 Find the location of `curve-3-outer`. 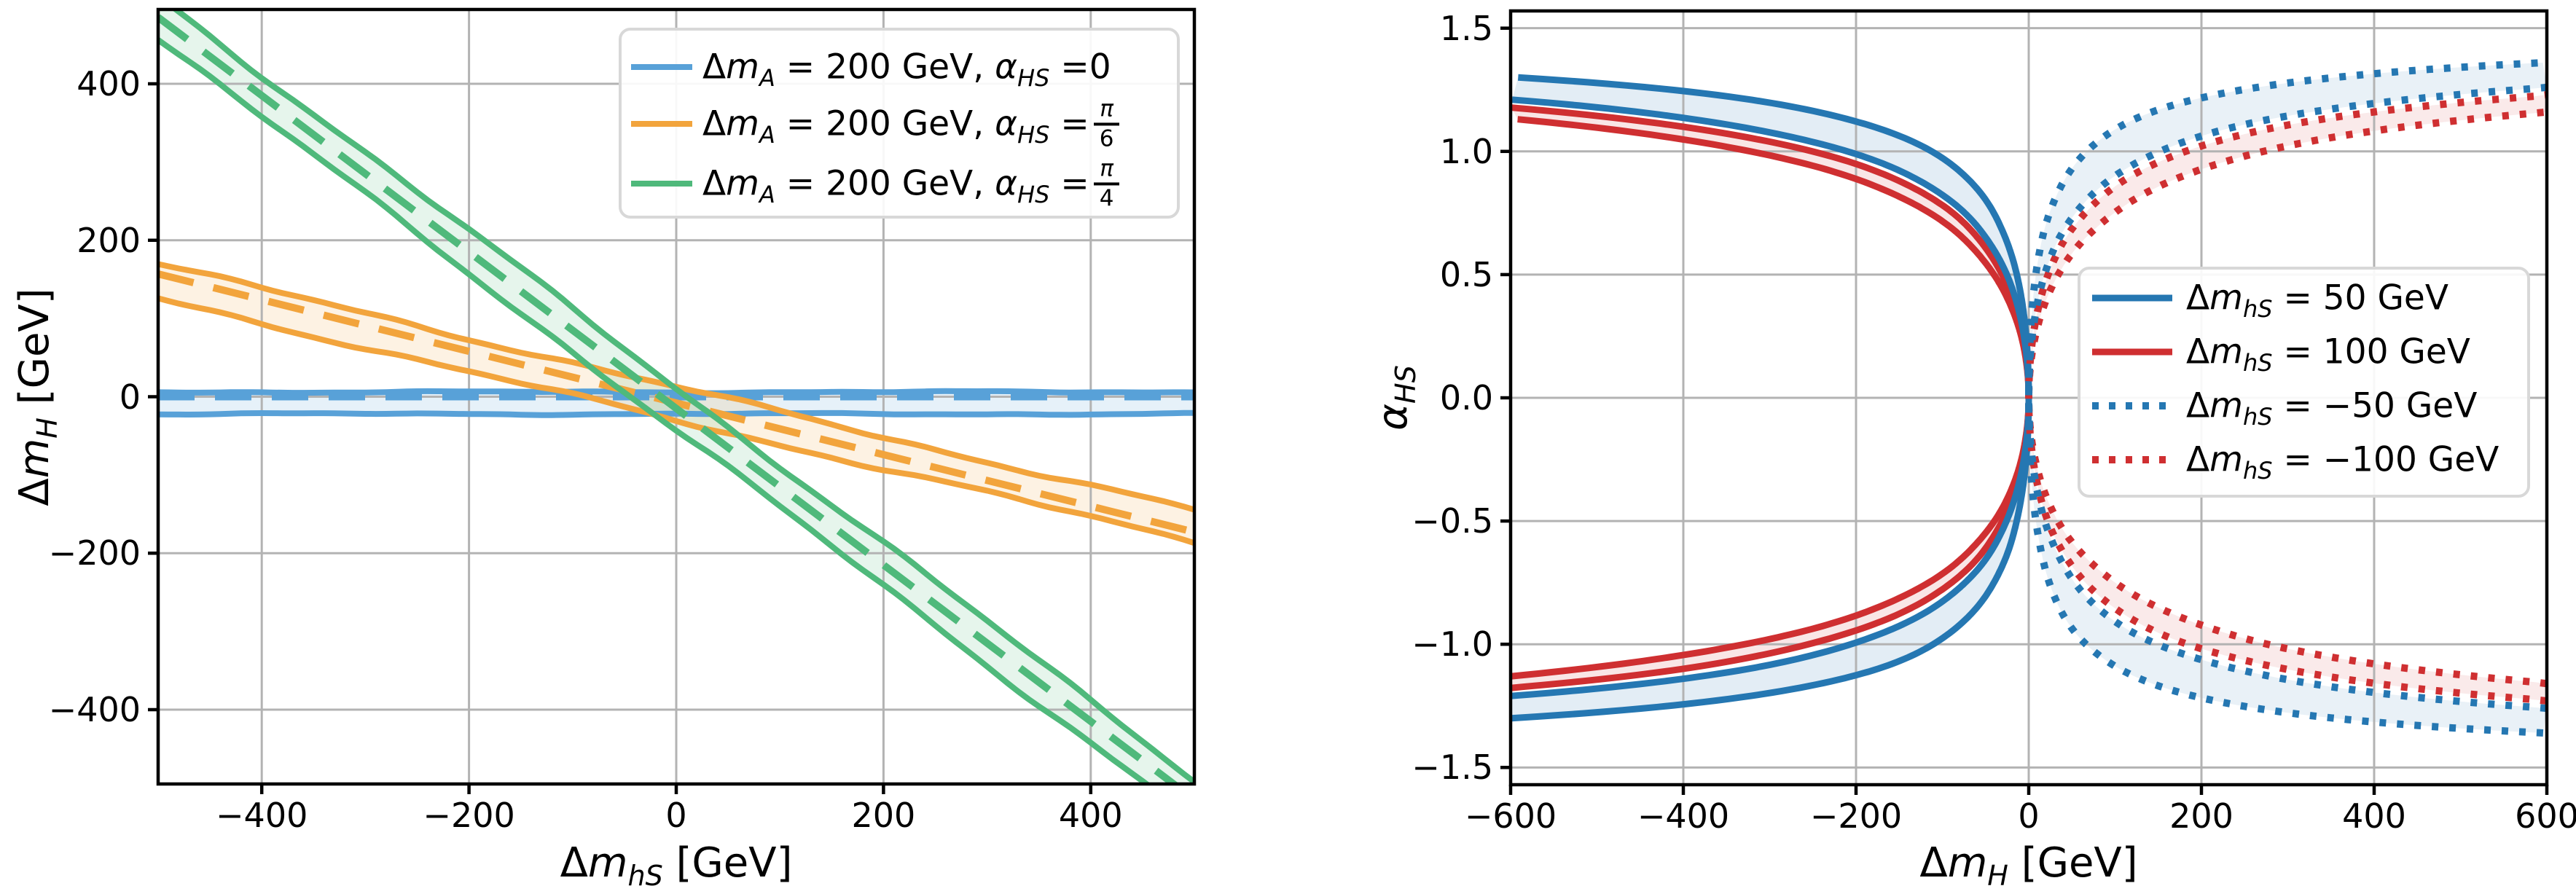

curve-3-outer is located at coordinates (2286, 398).